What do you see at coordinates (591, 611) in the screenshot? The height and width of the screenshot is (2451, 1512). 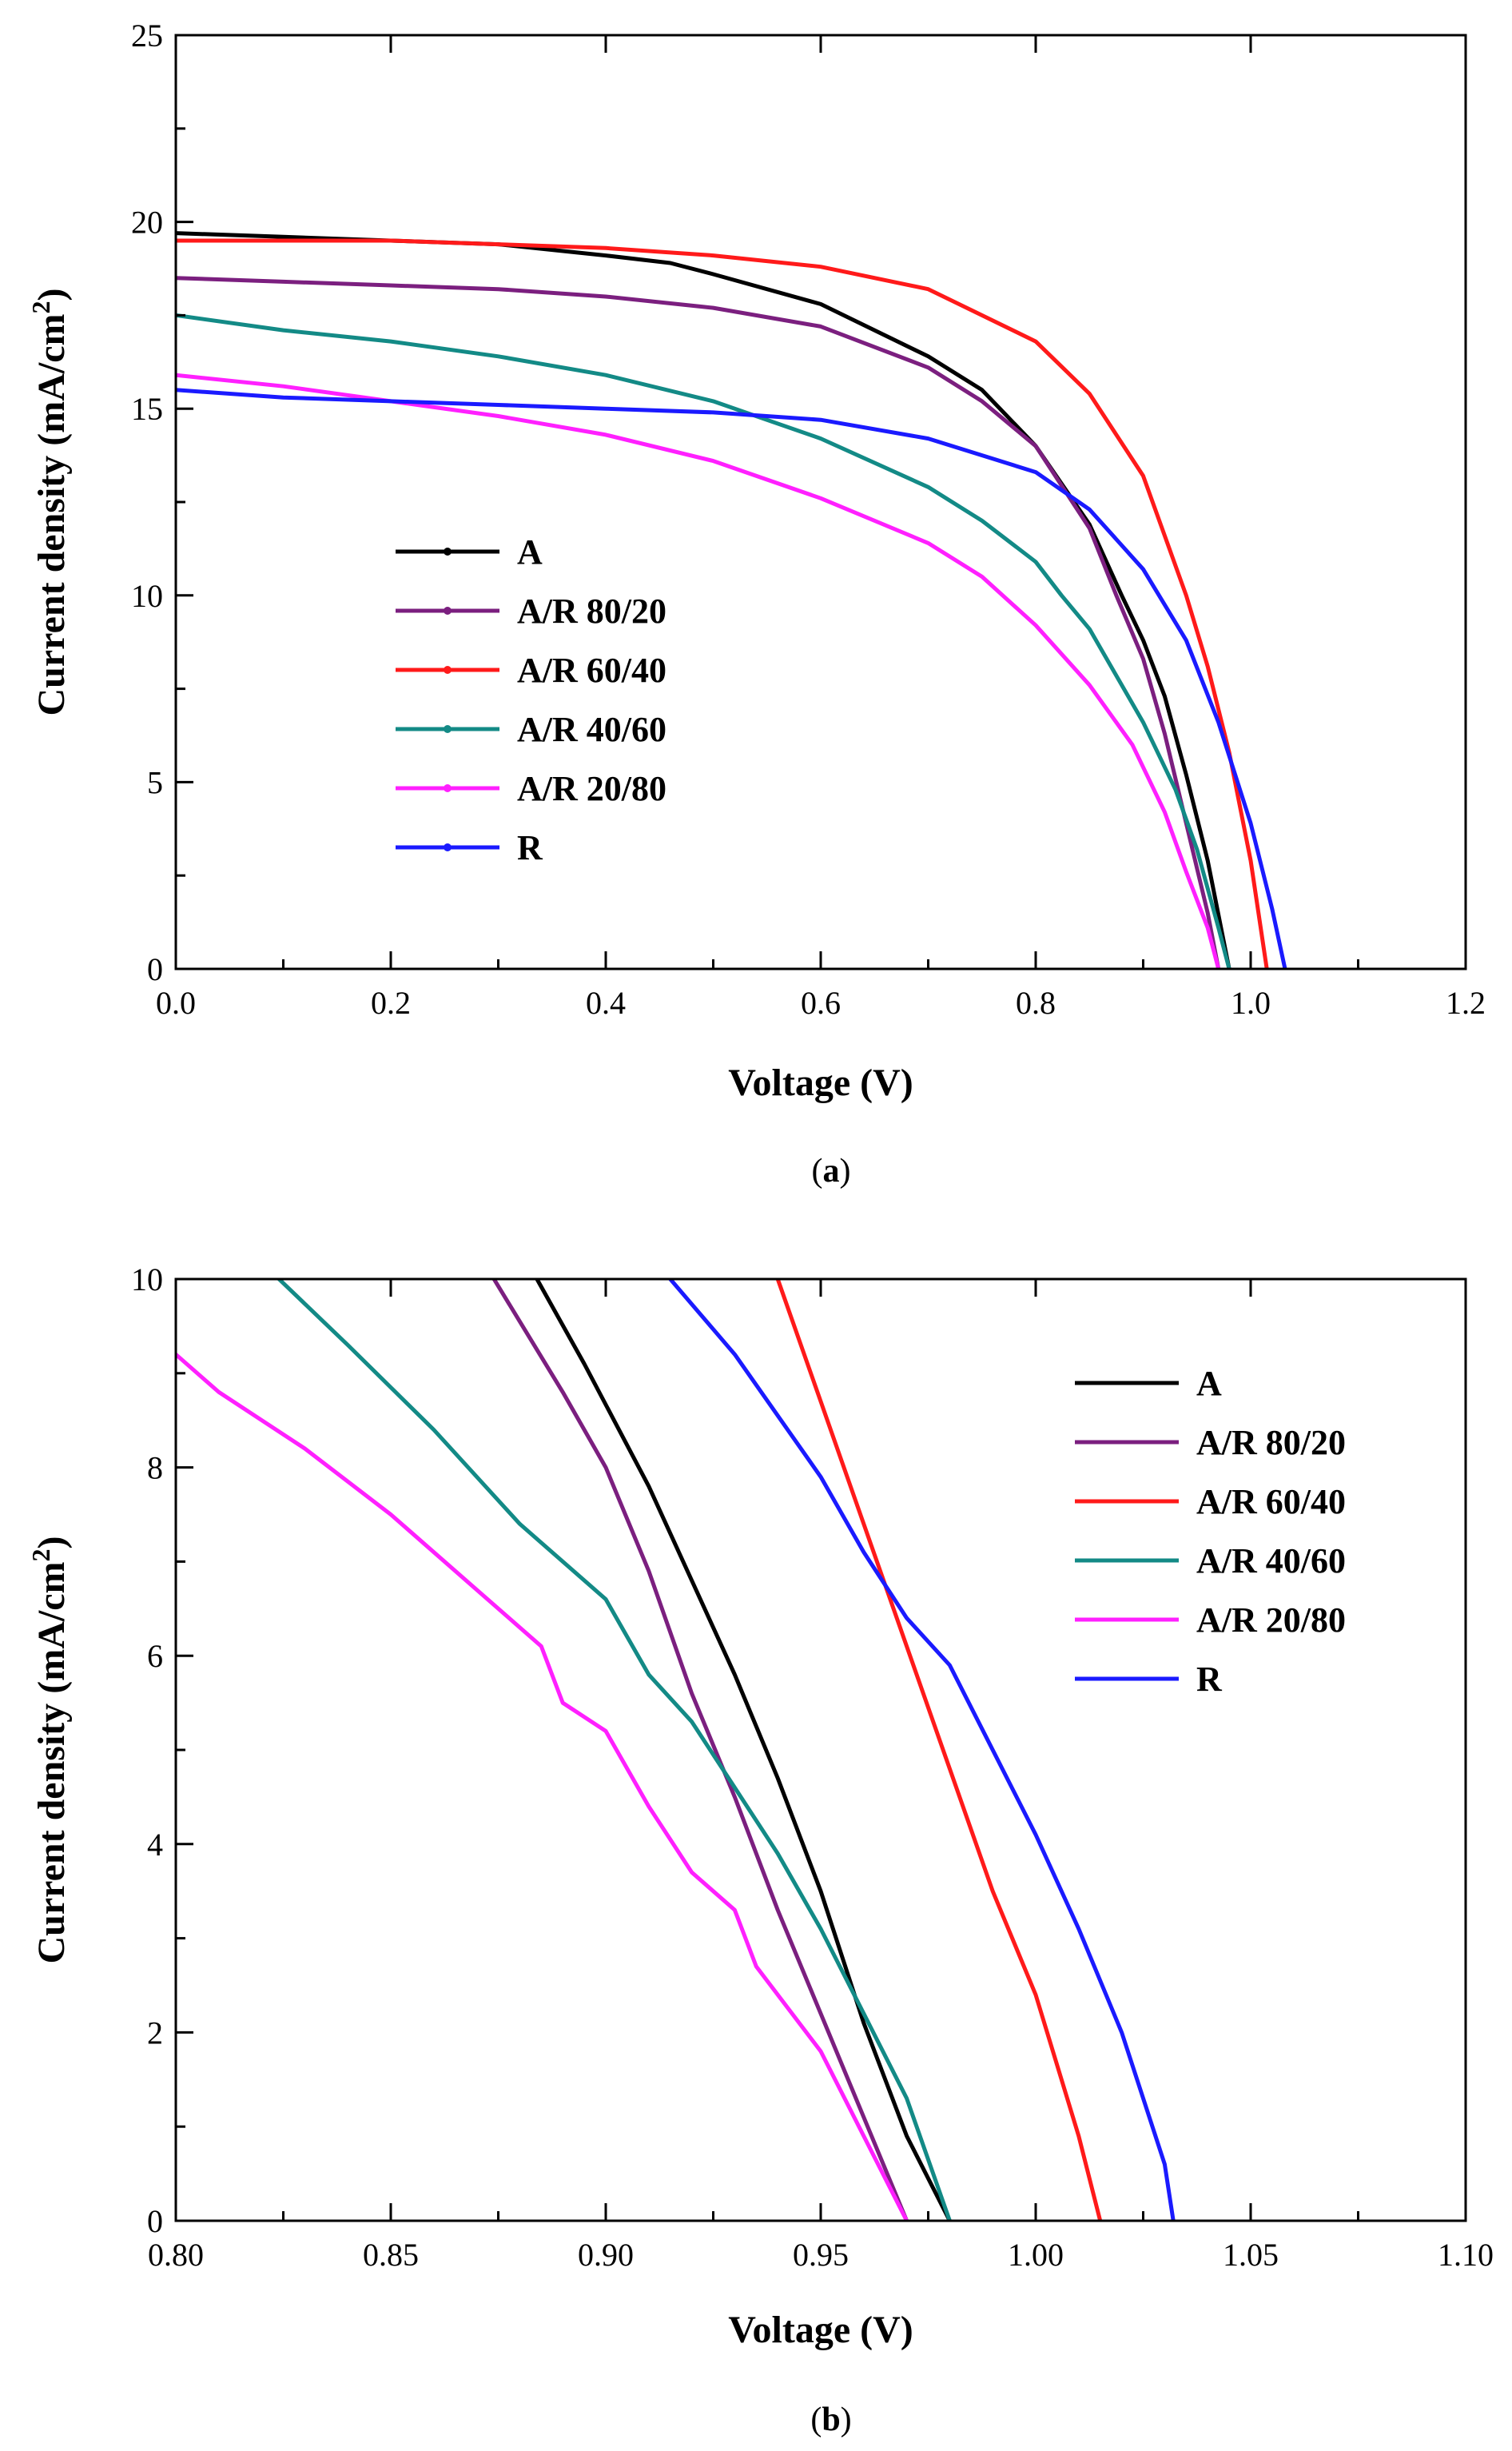 I see `legend-label-a-1: A/R 80/20` at bounding box center [591, 611].